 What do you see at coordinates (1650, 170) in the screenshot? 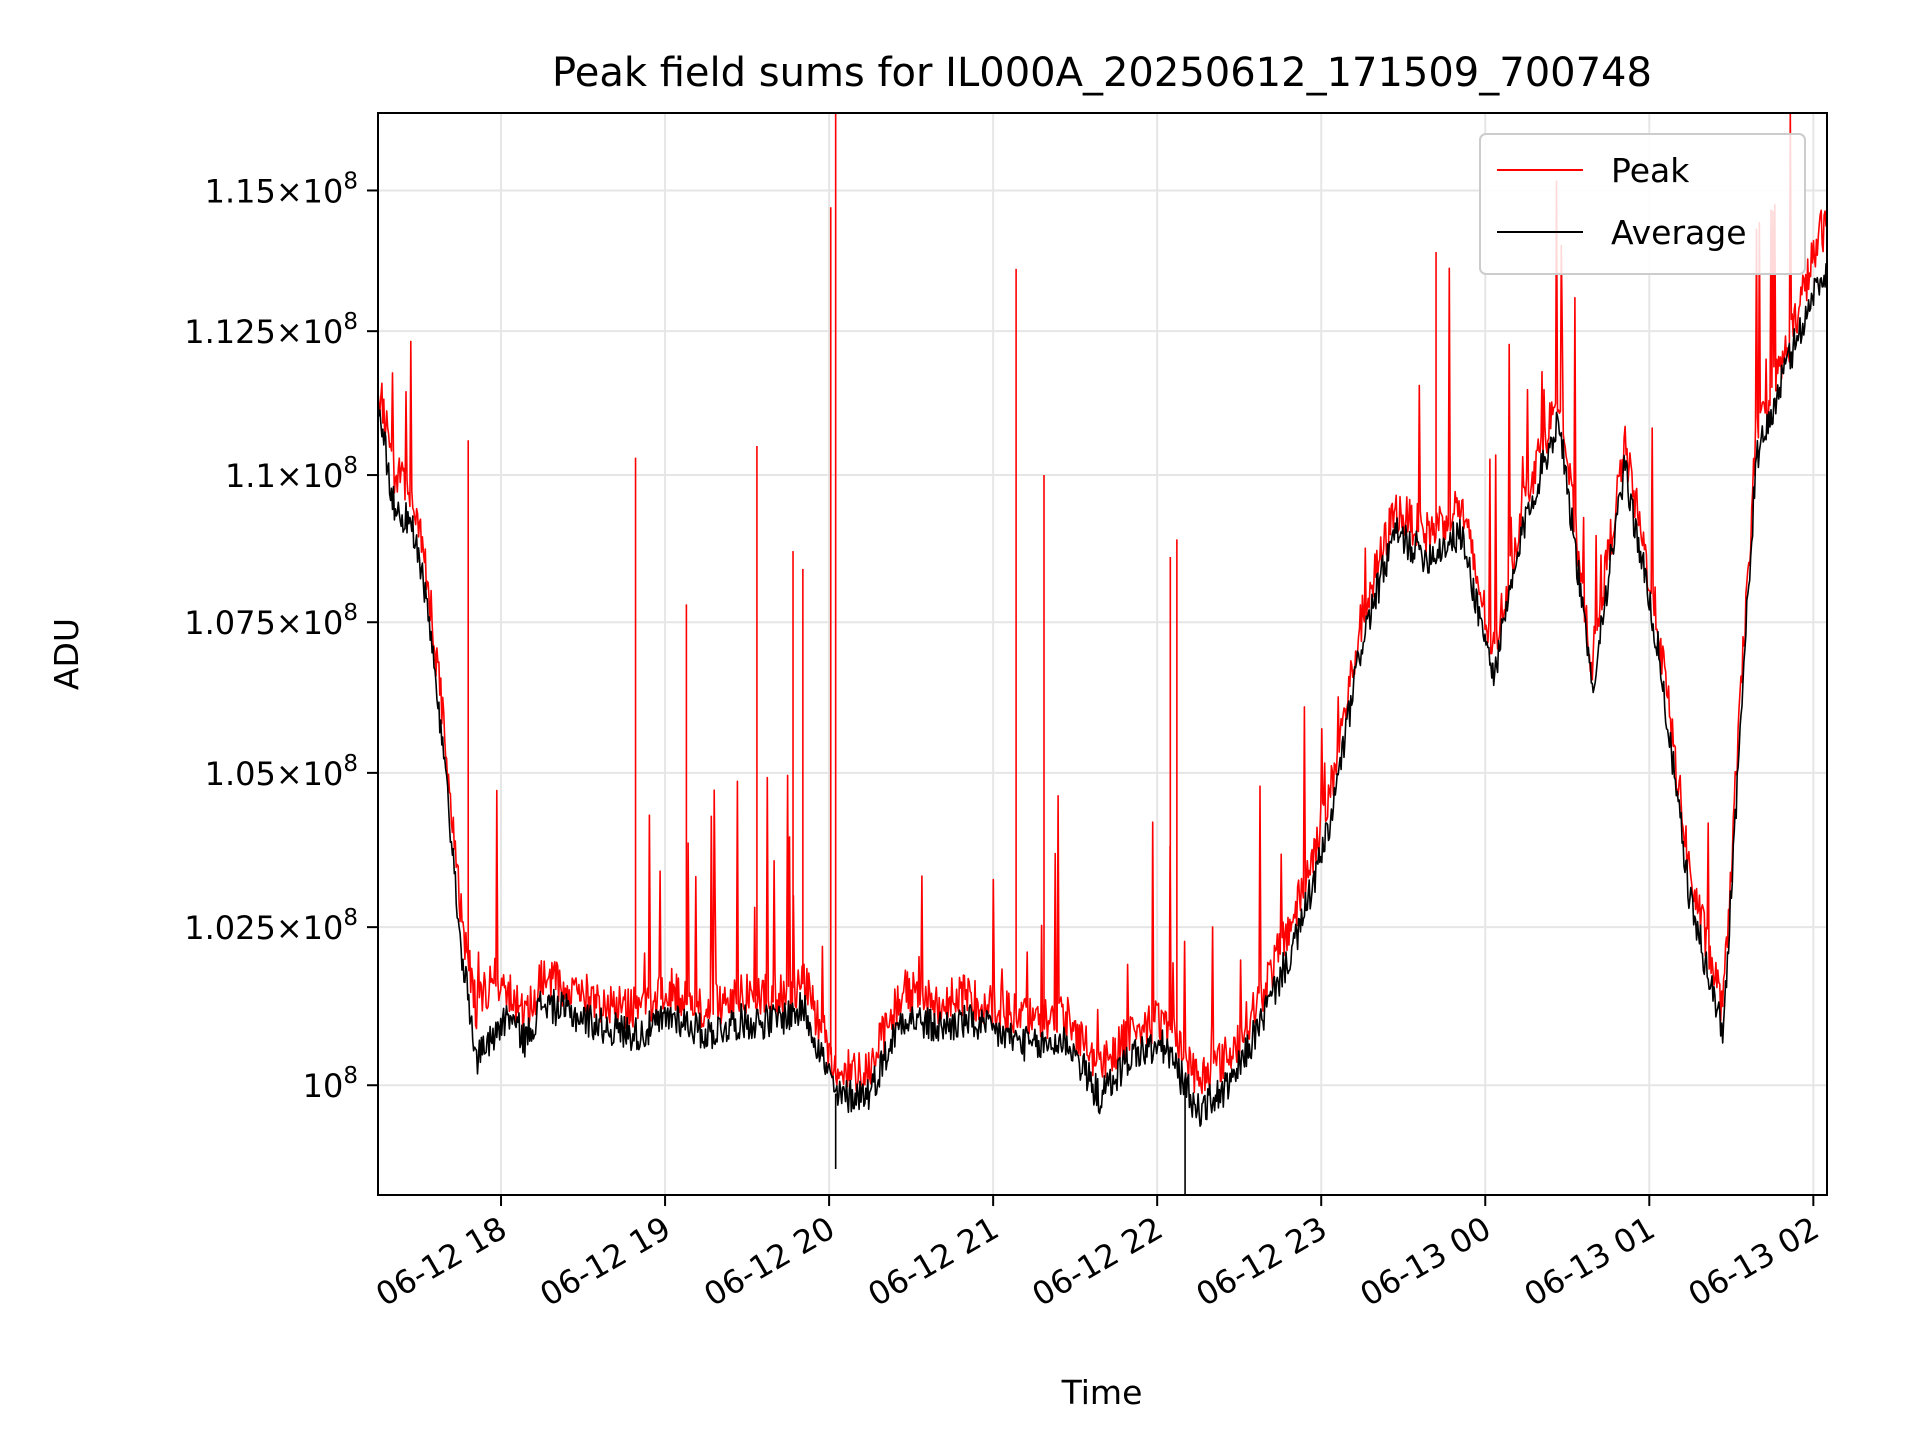
I see `legend-label-peak: Peak` at bounding box center [1650, 170].